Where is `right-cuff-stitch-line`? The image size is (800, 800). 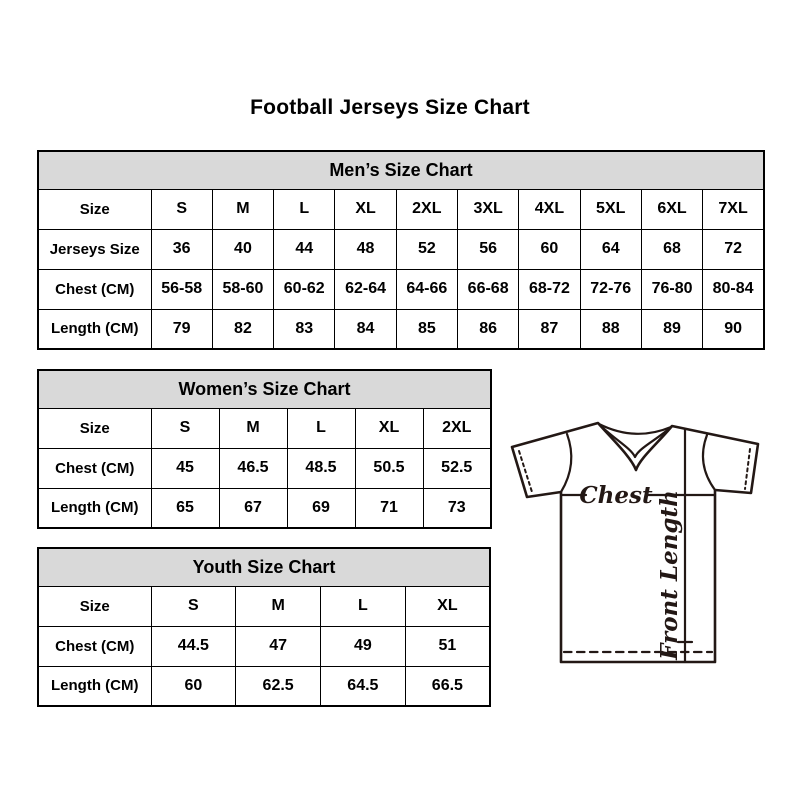
right-cuff-stitch-line is located at coordinates (747, 469).